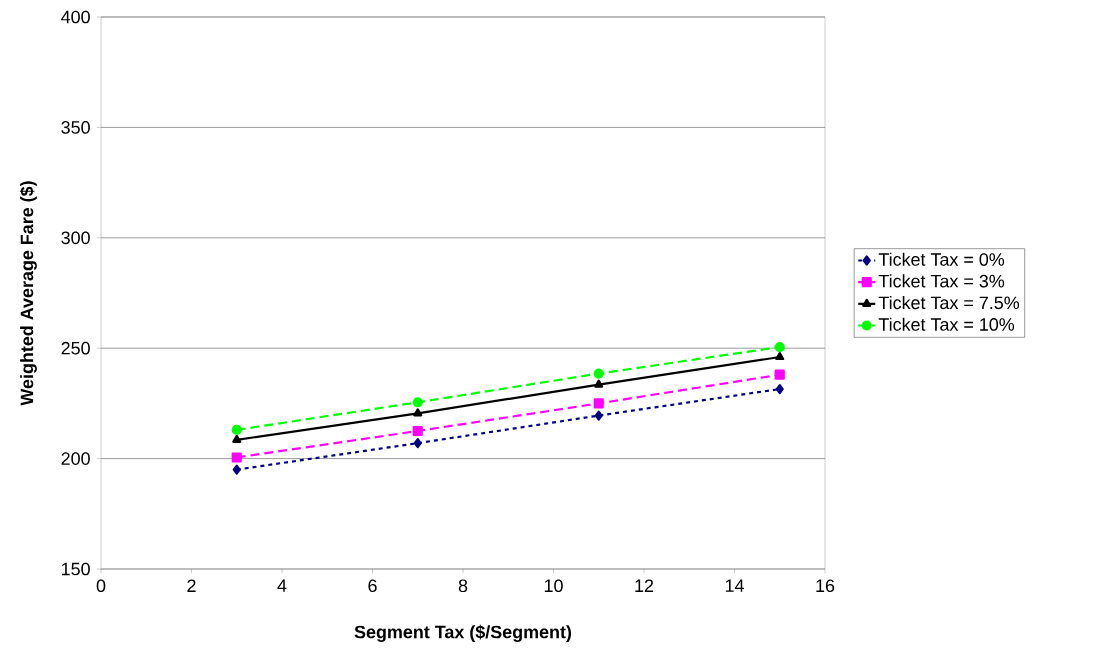  What do you see at coordinates (28, 293) in the screenshot?
I see `y-axis-title: Weighted Average Fare ($)` at bounding box center [28, 293].